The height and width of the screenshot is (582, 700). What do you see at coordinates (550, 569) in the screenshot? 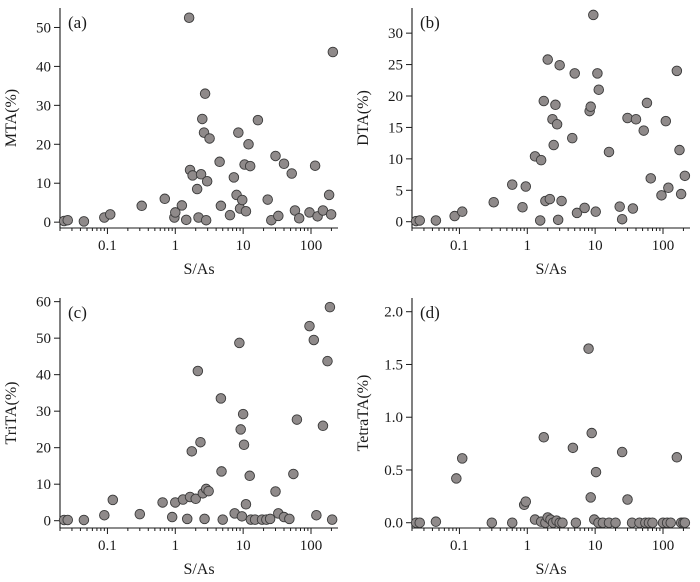
I see `x-axis-title-d: S/As` at bounding box center [550, 569].